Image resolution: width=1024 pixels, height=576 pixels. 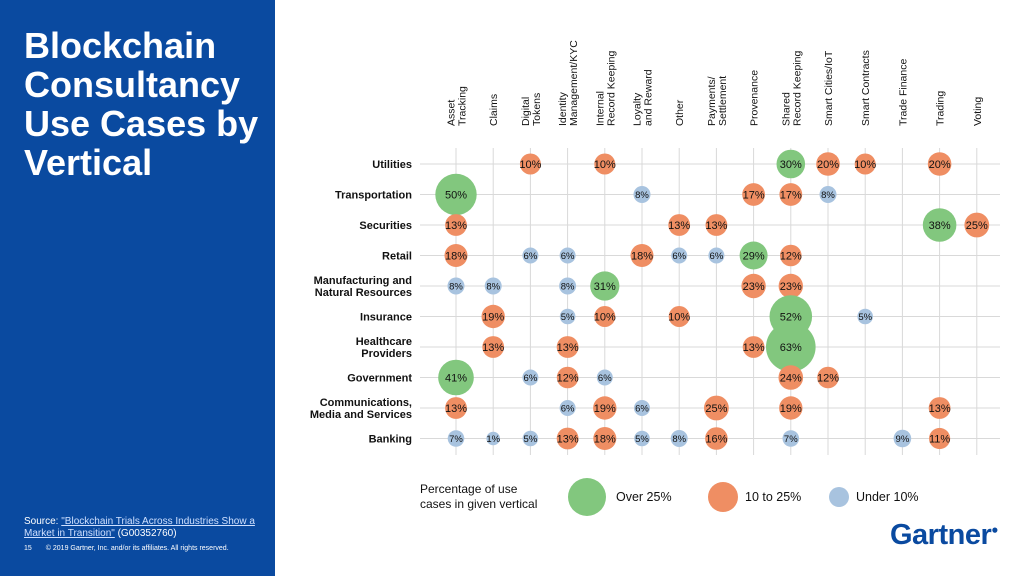 What do you see at coordinates (493, 439) in the screenshot?
I see `bubble-value-label: 1%` at bounding box center [493, 439].